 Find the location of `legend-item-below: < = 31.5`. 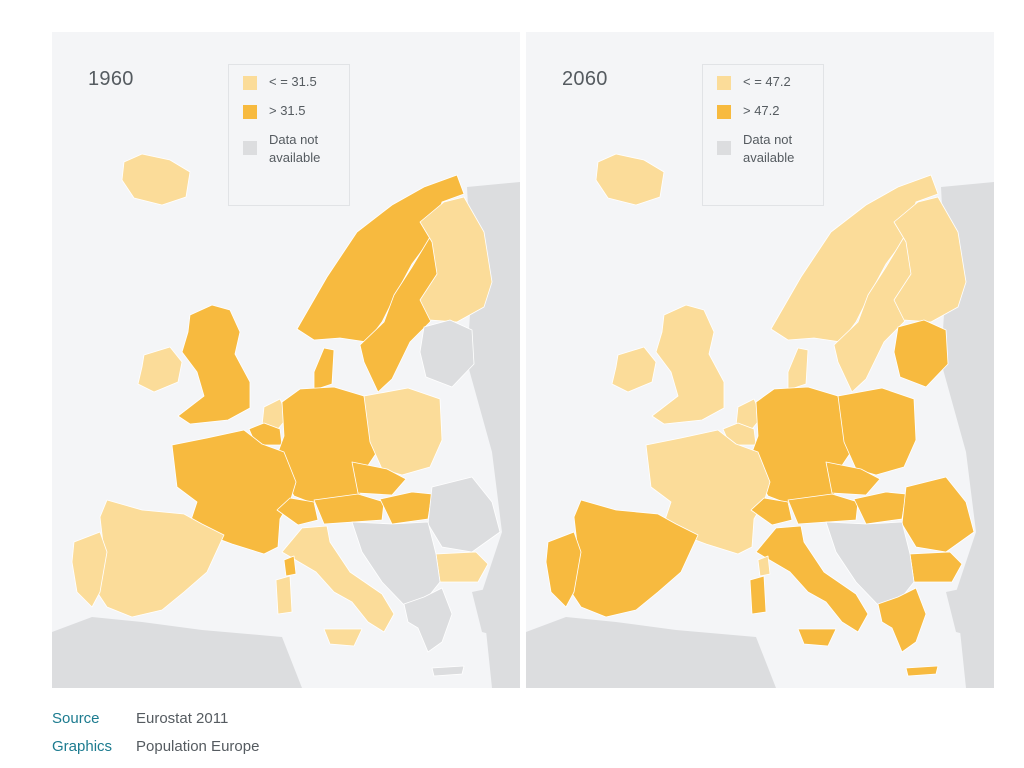

legend-item-below: < = 31.5 is located at coordinates (294, 82).